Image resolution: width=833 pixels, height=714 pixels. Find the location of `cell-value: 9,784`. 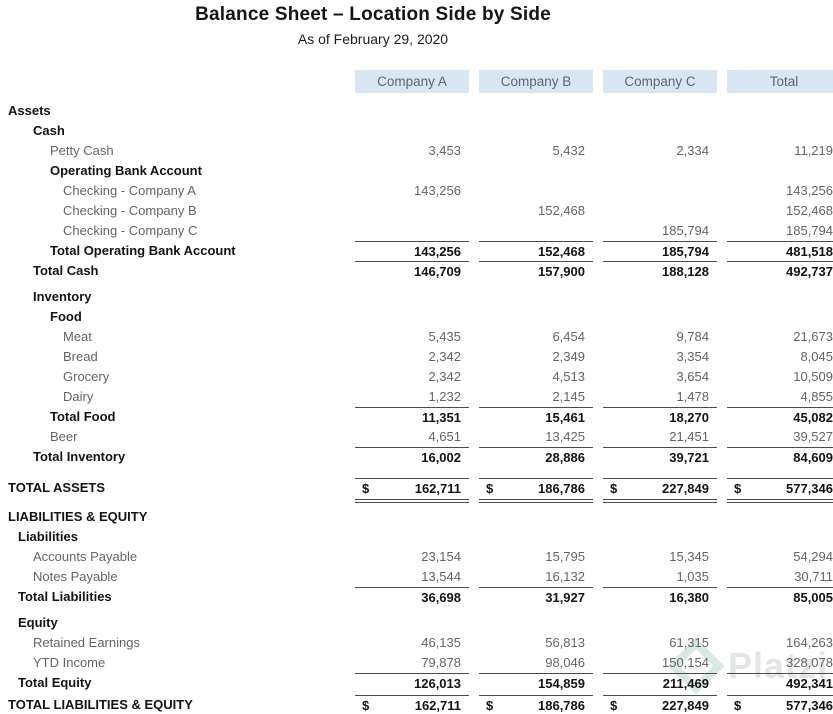

cell-value: 9,784 is located at coordinates (692, 336).